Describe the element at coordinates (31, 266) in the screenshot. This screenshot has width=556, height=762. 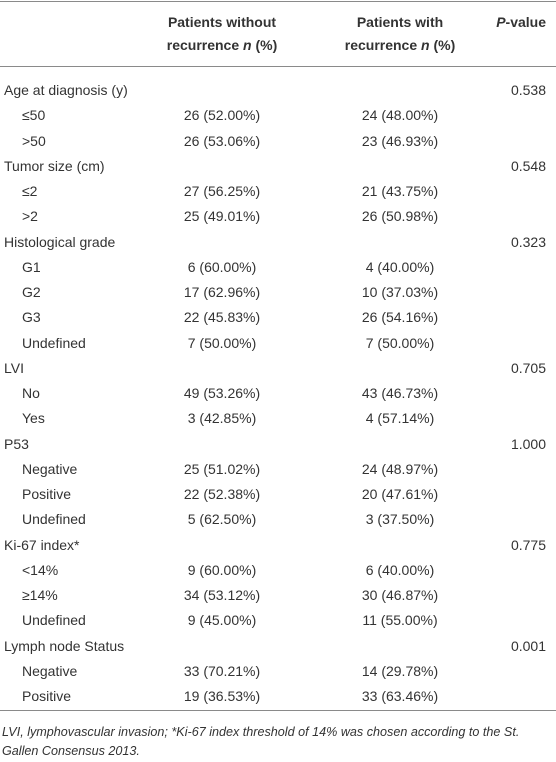
I see `row-label: G1` at that location.